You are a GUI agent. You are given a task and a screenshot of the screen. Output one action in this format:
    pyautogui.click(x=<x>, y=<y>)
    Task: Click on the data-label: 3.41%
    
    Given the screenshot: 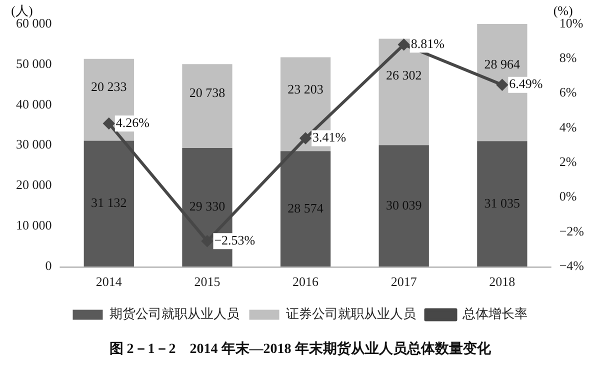 What is the action you would take?
    pyautogui.click(x=329, y=137)
    